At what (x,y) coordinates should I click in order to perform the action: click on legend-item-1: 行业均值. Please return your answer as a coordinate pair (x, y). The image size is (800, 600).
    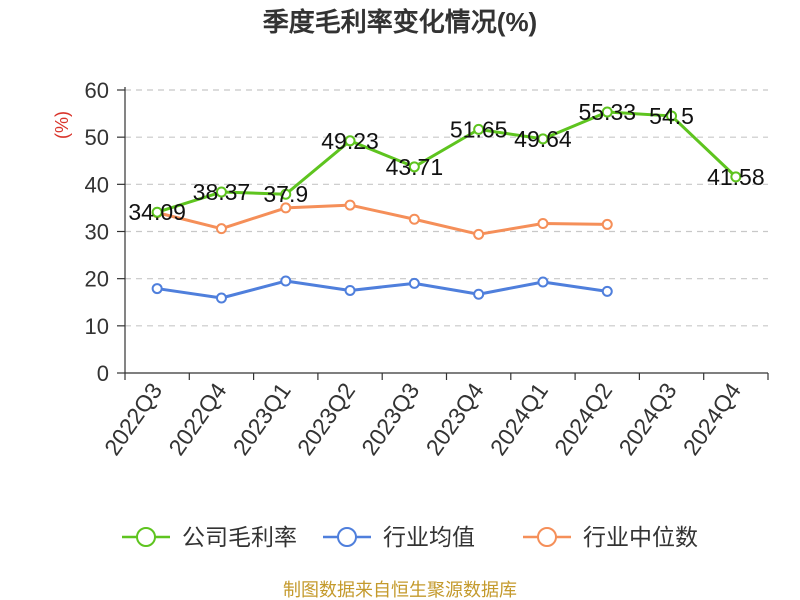
    Looking at the image, I should click on (399, 537).